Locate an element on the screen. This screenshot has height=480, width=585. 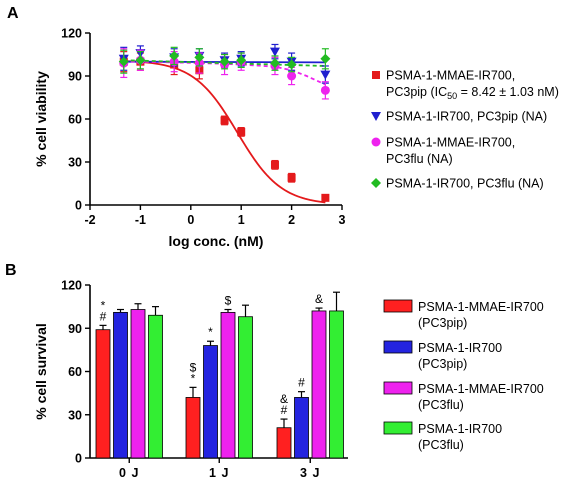
panel-a-x-tick-label: 0 is located at coordinates (190, 220).